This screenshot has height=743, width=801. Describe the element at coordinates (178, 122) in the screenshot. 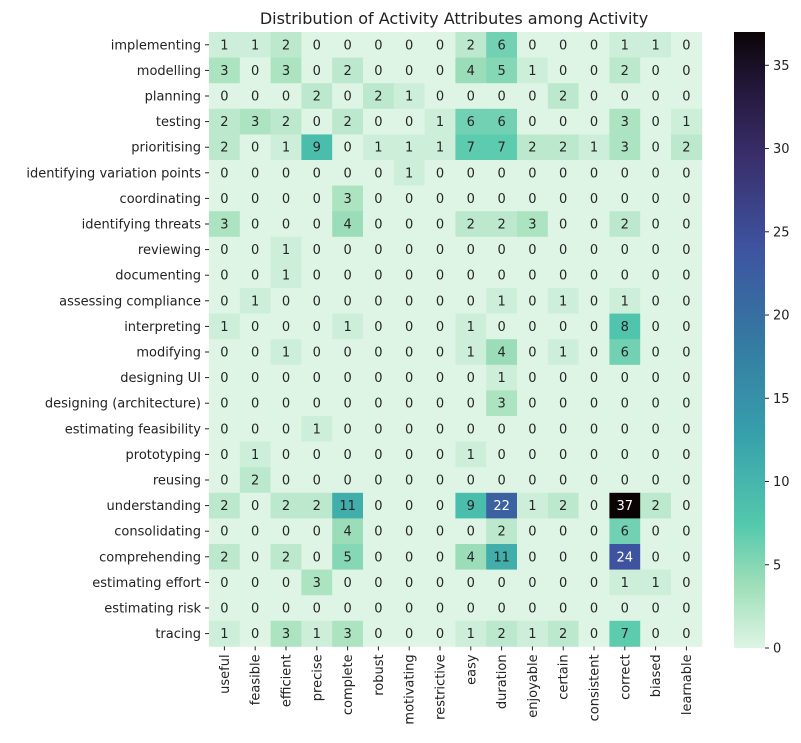

I see `row-tick-label: testing` at that location.